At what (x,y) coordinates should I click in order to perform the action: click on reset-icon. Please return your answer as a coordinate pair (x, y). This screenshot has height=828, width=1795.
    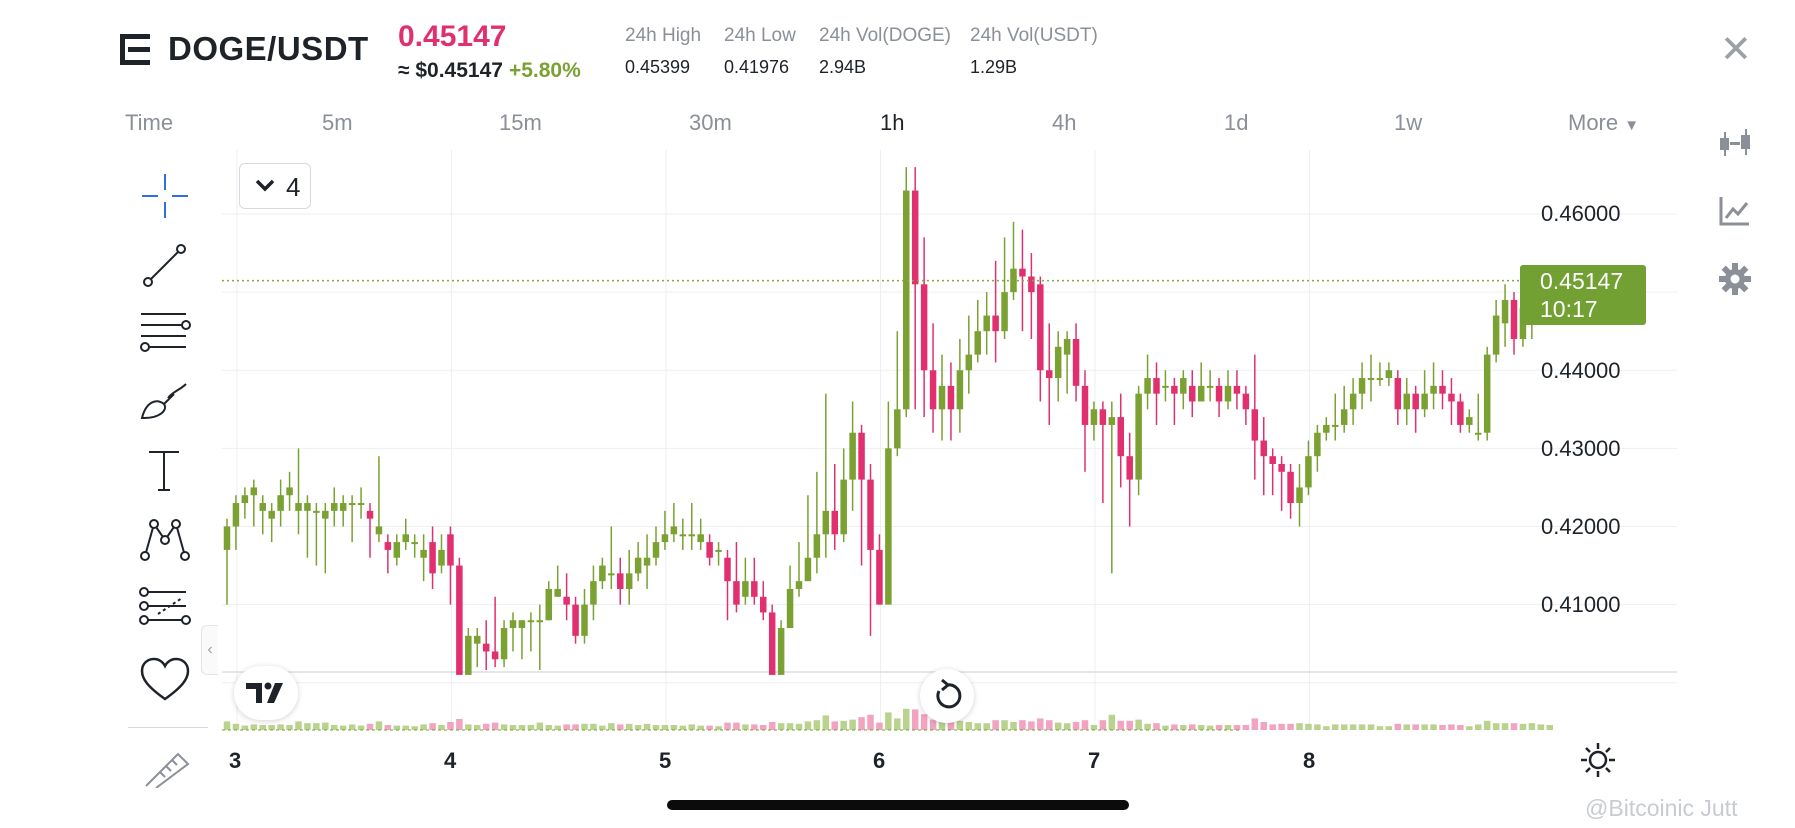
    Looking at the image, I should click on (947, 696).